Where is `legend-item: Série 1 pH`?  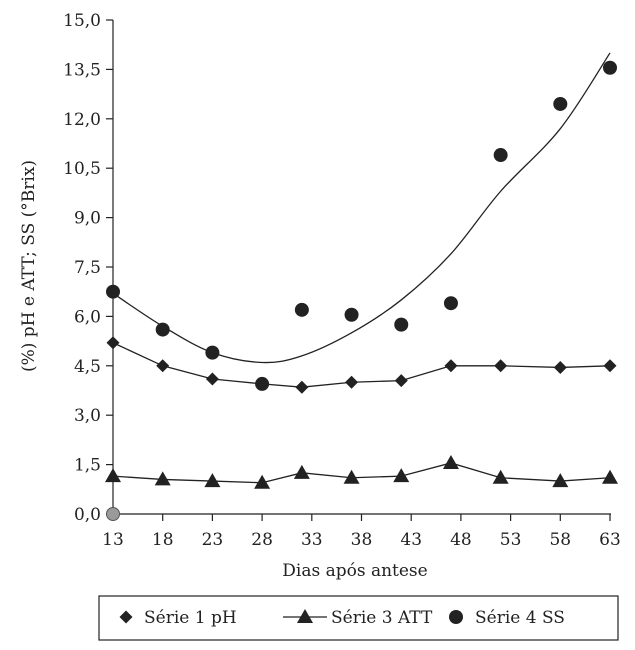
legend-item: Série 1 pH is located at coordinates (178, 618).